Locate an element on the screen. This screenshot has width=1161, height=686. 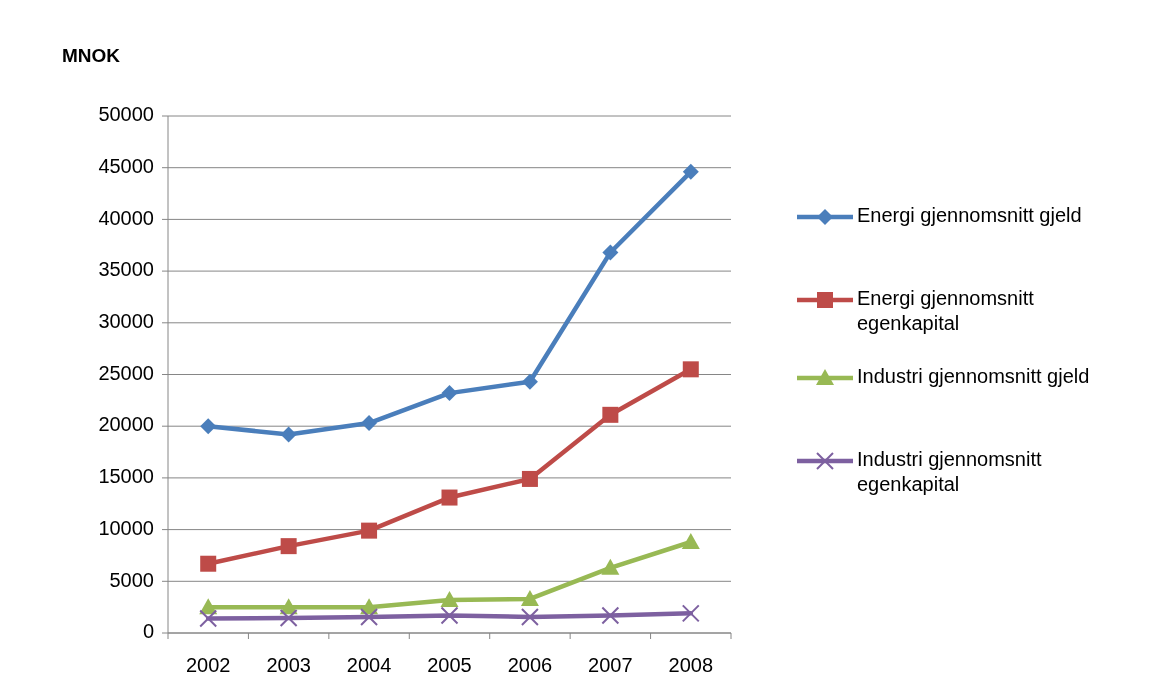
x-tick-label: 2007 is located at coordinates (610, 665).